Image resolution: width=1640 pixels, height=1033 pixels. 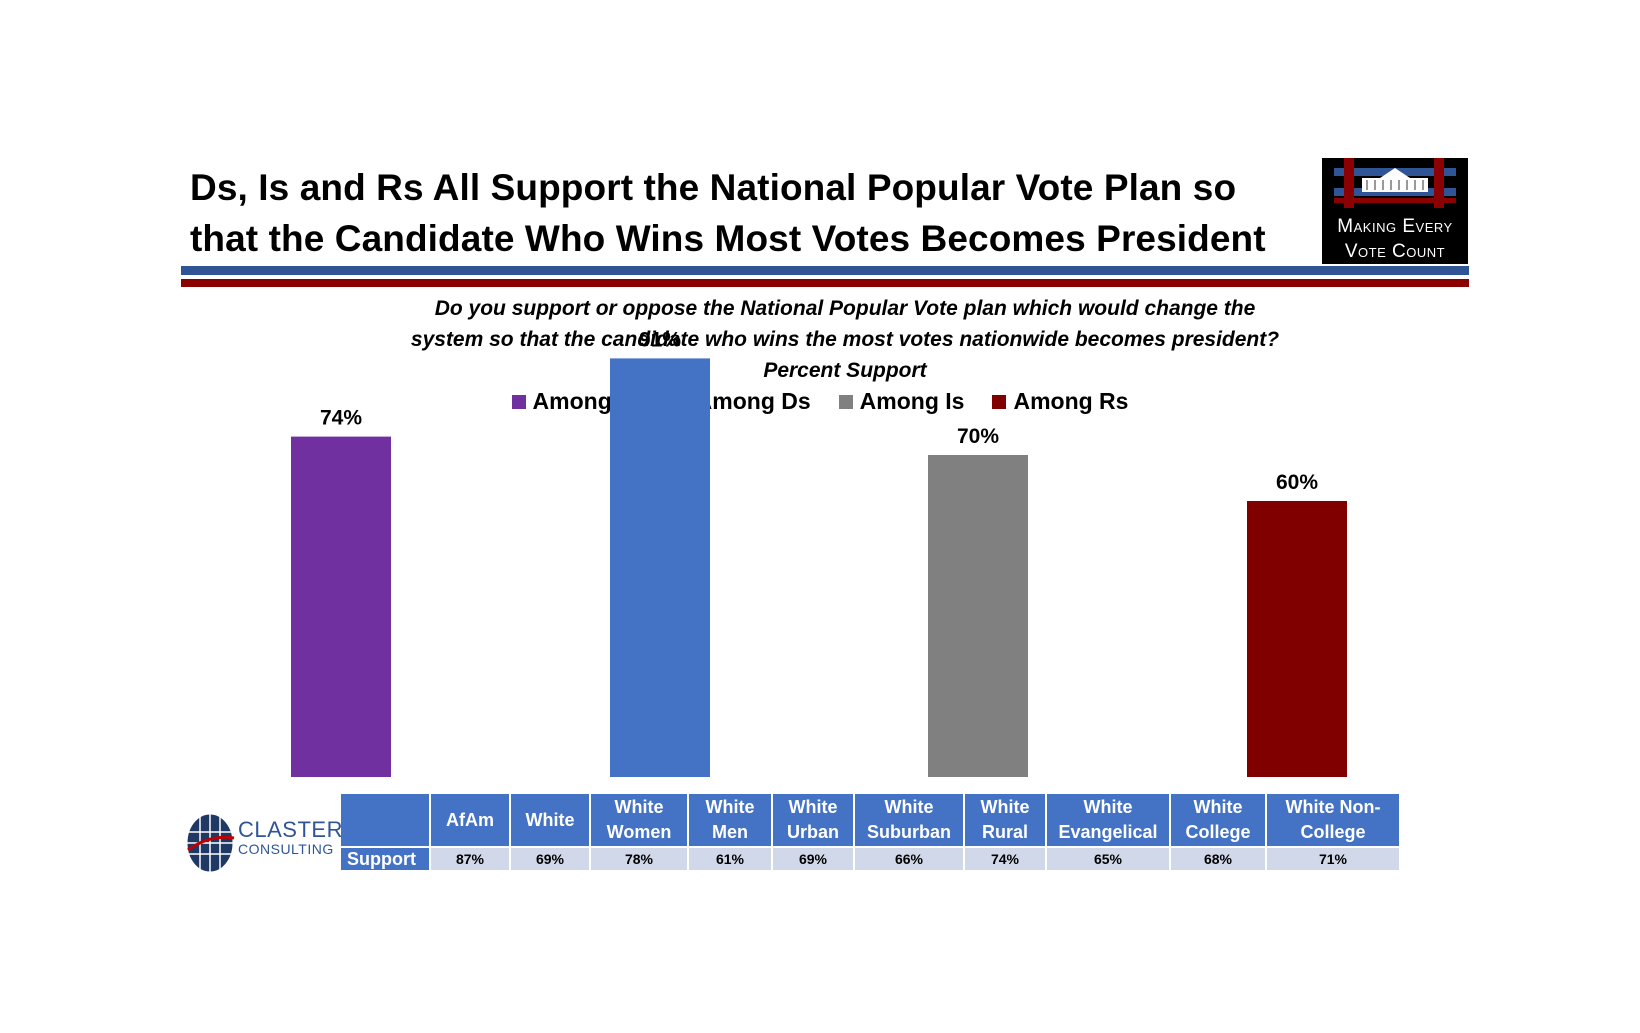 What do you see at coordinates (753, 401) in the screenshot?
I see `legend-label: Among Ds` at bounding box center [753, 401].